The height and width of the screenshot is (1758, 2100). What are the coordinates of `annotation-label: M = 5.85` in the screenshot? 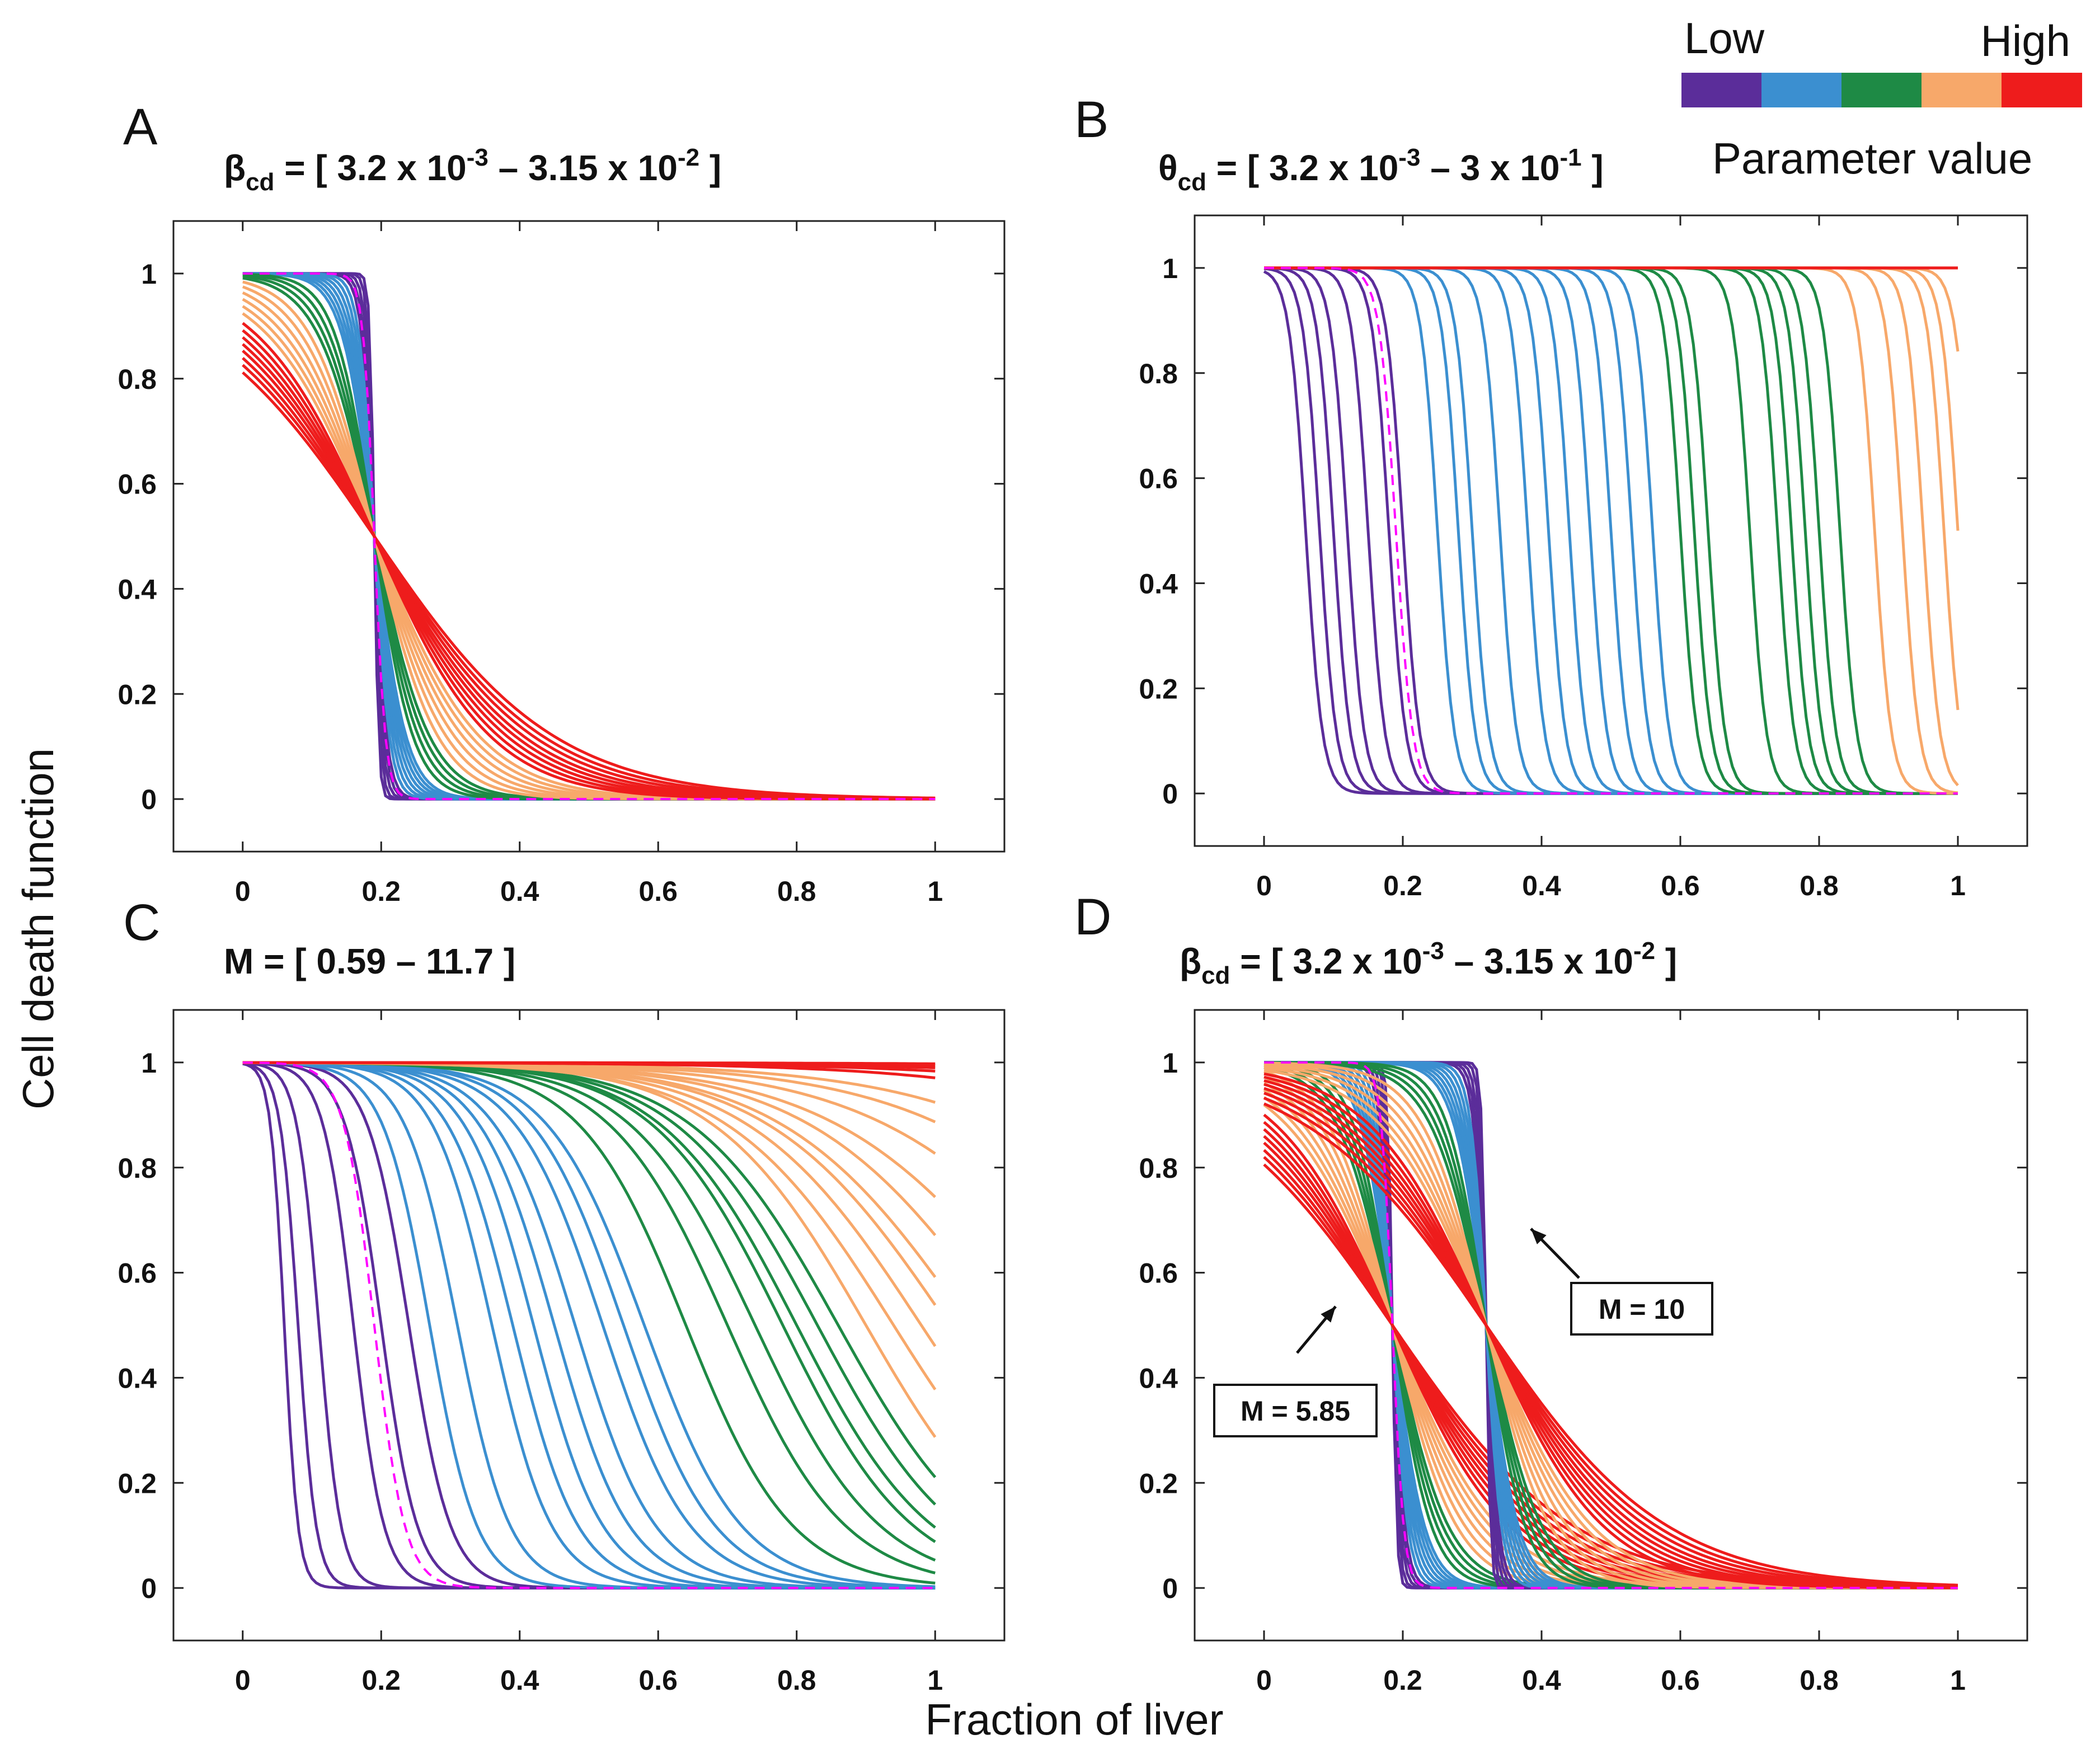 It's located at (1296, 1411).